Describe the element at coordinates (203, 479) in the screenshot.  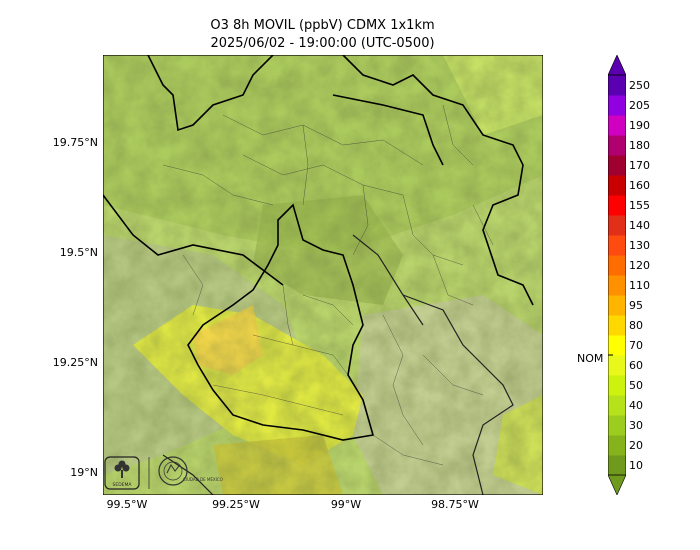
I see `svg-text: CIUDAD DE MÉXICO` at that location.